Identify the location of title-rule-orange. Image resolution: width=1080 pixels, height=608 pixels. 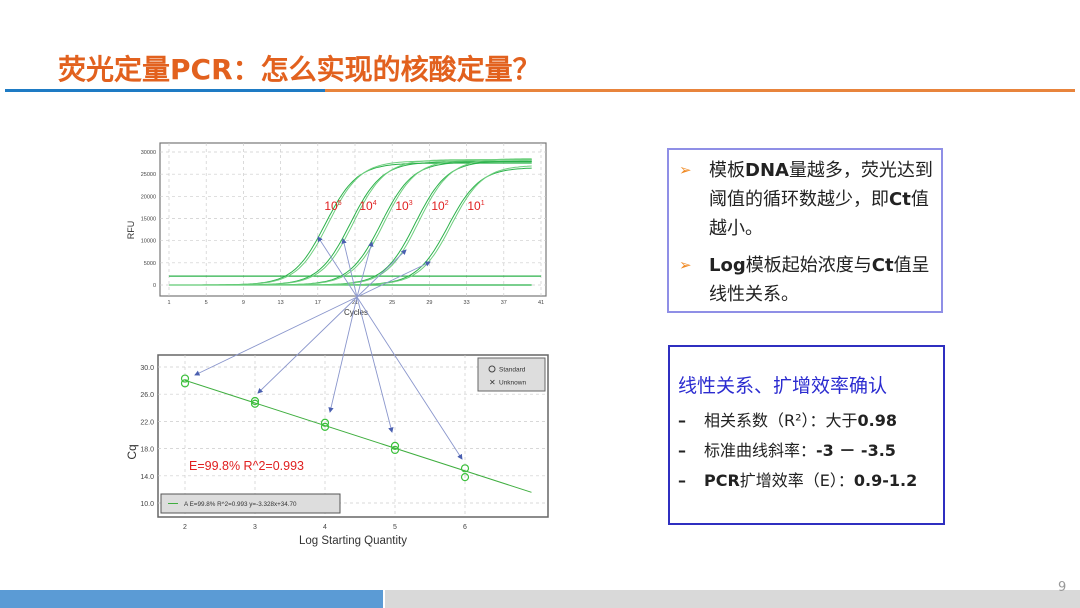
(700, 90).